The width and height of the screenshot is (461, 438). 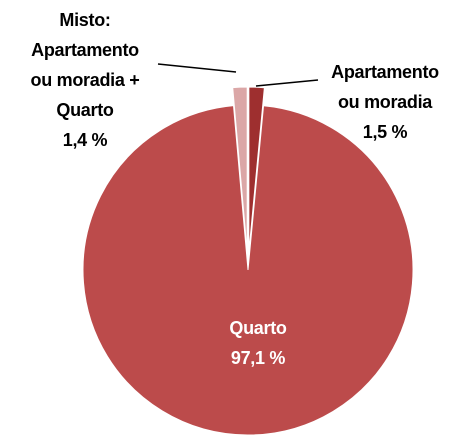 I want to click on value-label: 97,1 %, so click(x=258, y=358).